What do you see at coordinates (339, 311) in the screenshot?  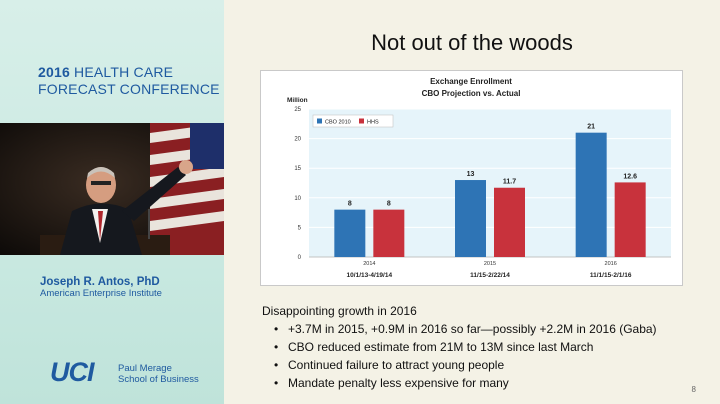 I see `bullet-lead: Disappointing growth in 2016` at bounding box center [339, 311].